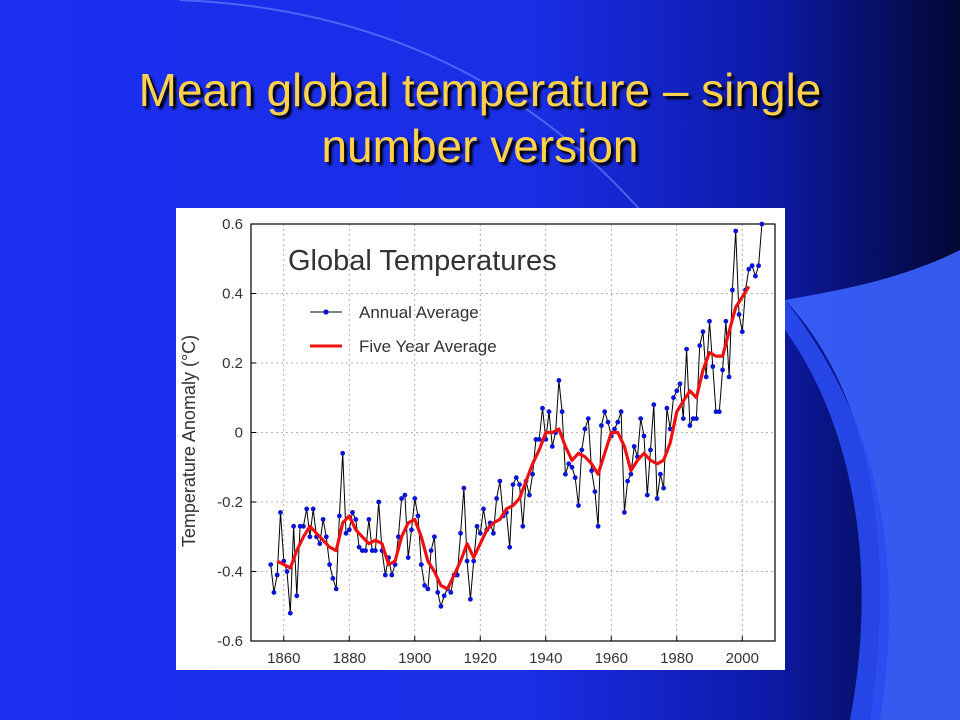 The width and height of the screenshot is (960, 720). I want to click on x-tick-label: 1880, so click(349, 658).